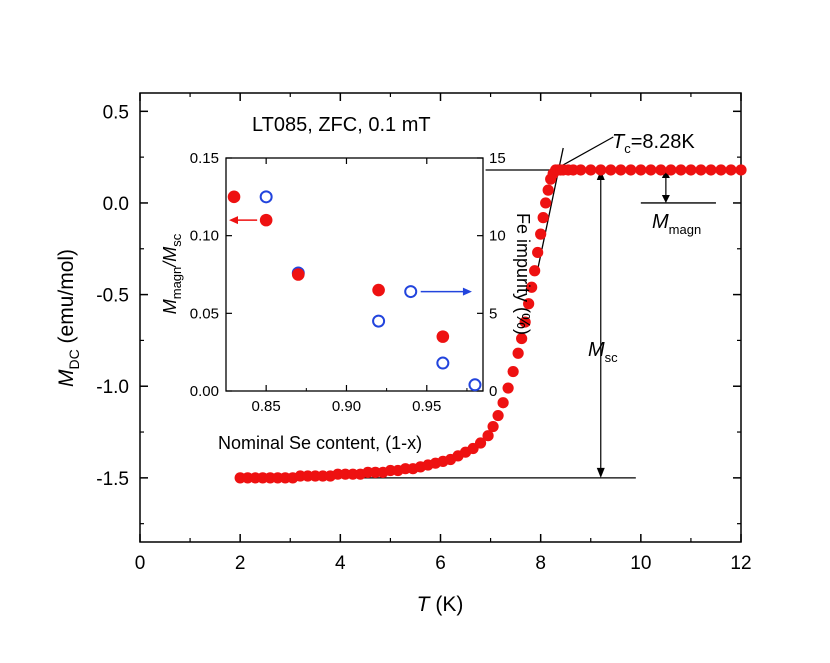 The image size is (830, 663). Describe the element at coordinates (600, 472) in the screenshot. I see `msc-arrowhead-down` at that location.